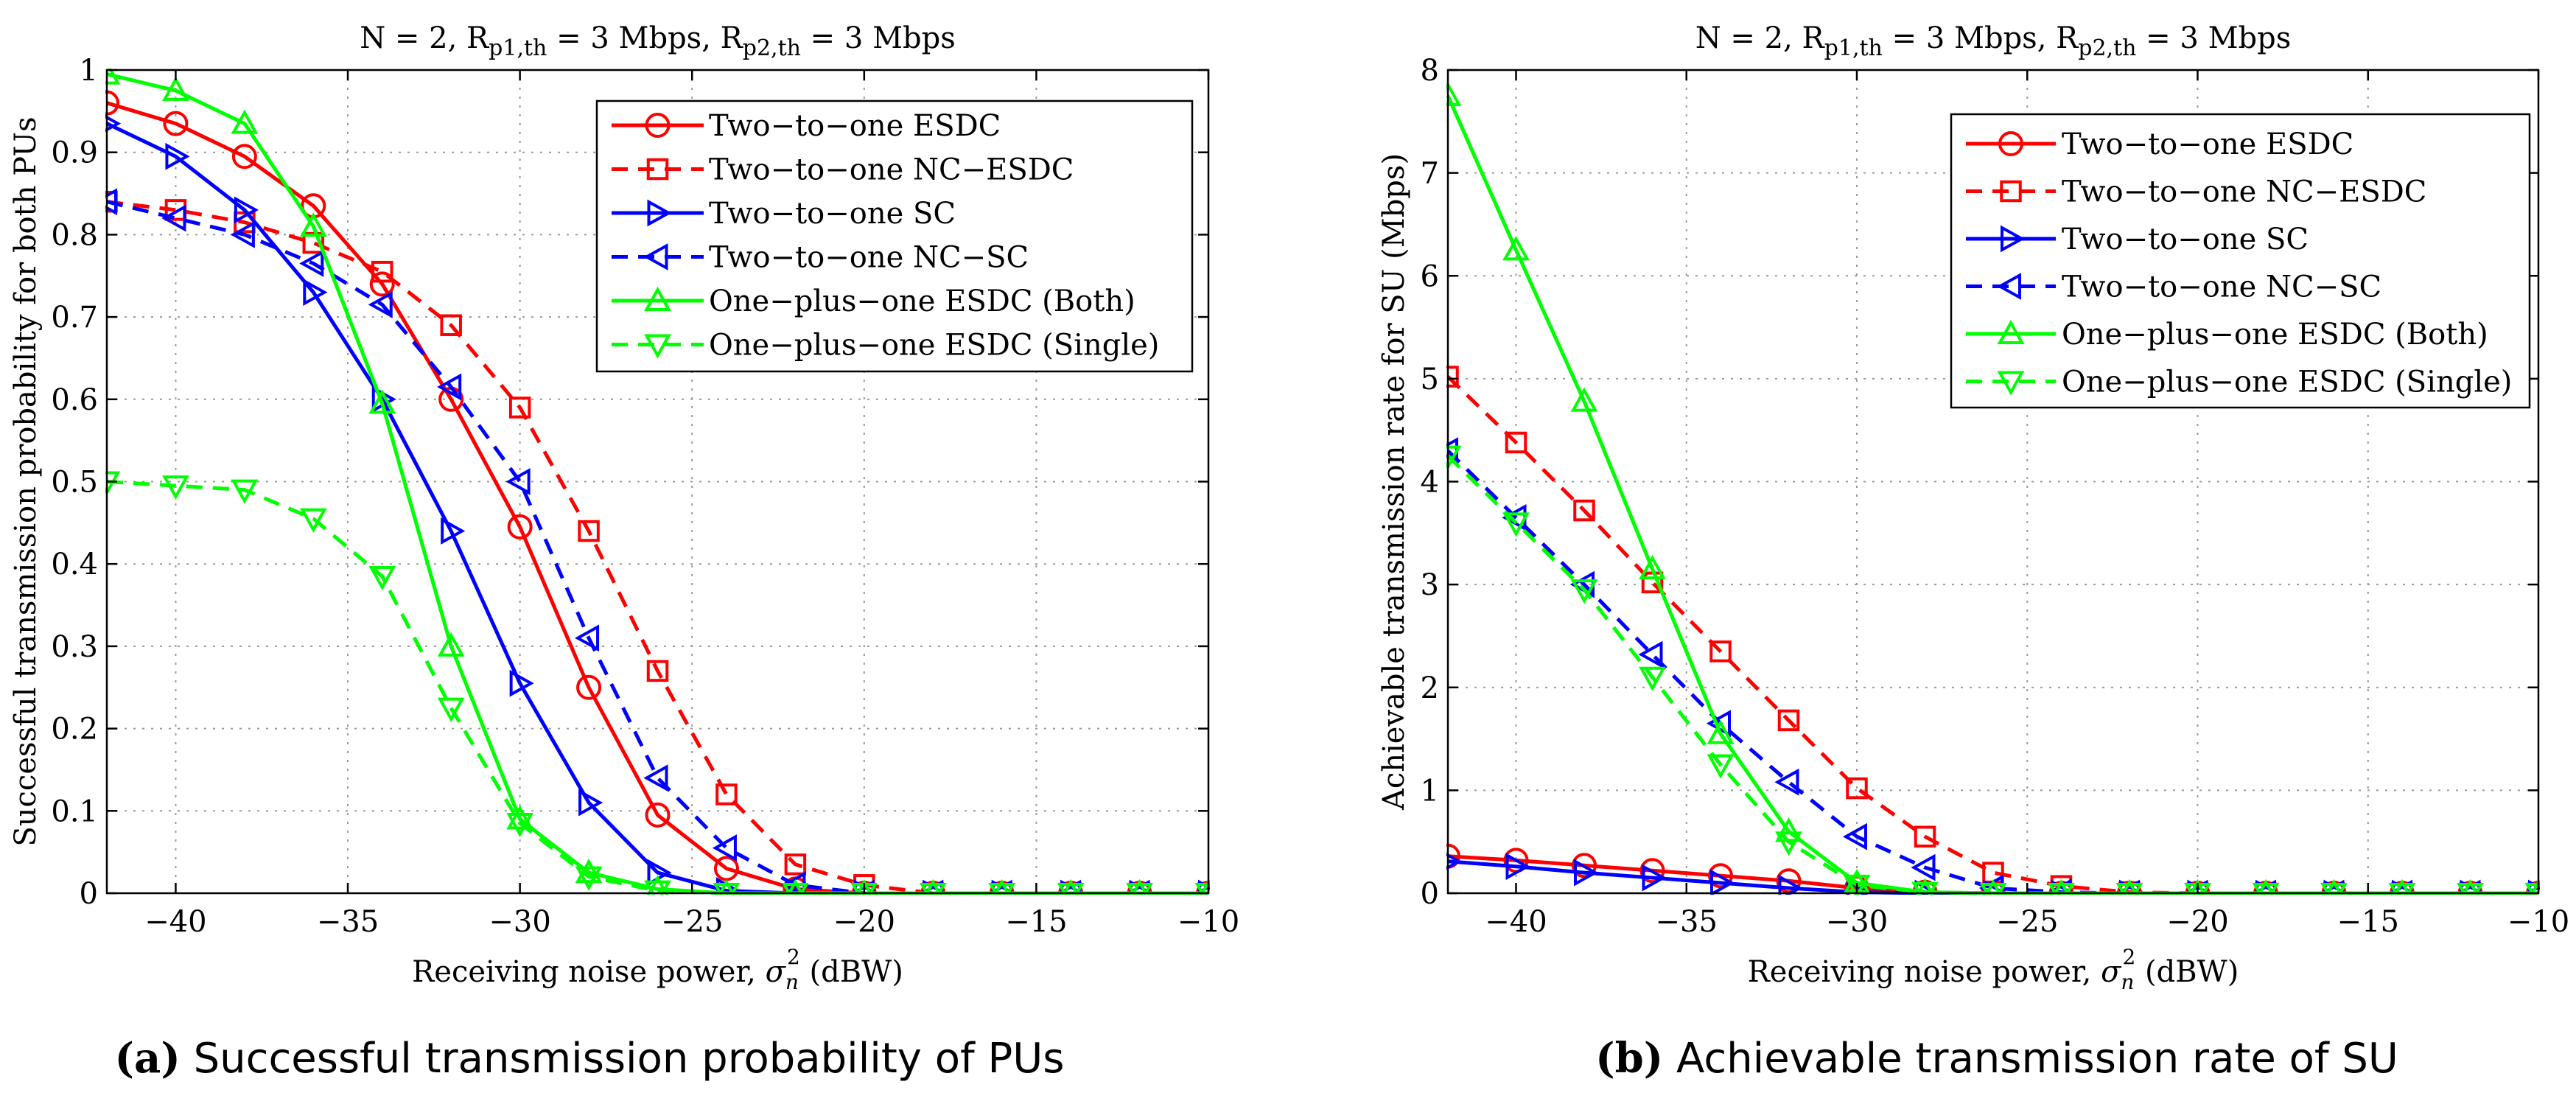  What do you see at coordinates (89, 71) in the screenshot?
I see `y-tick-label: 1` at bounding box center [89, 71].